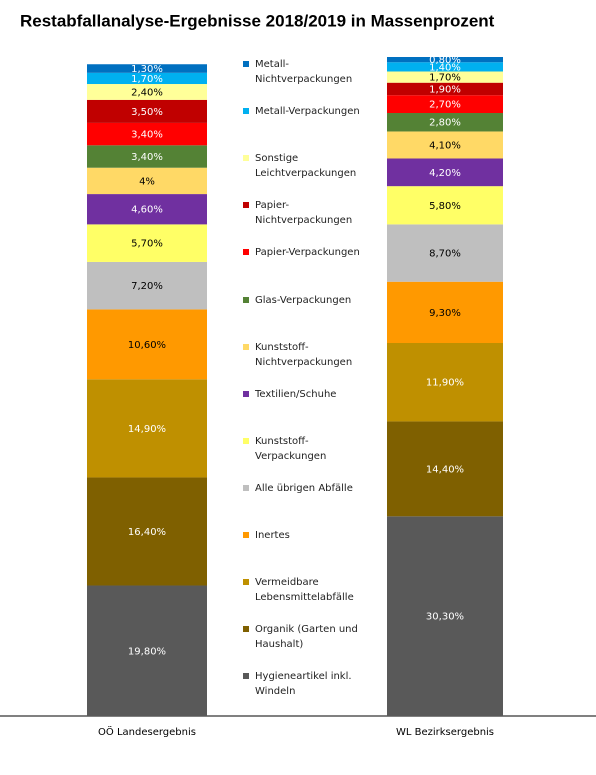 This screenshot has height=775, width=596. What do you see at coordinates (296, 394) in the screenshot?
I see `legend-label: Textilien/Schuhe` at bounding box center [296, 394].